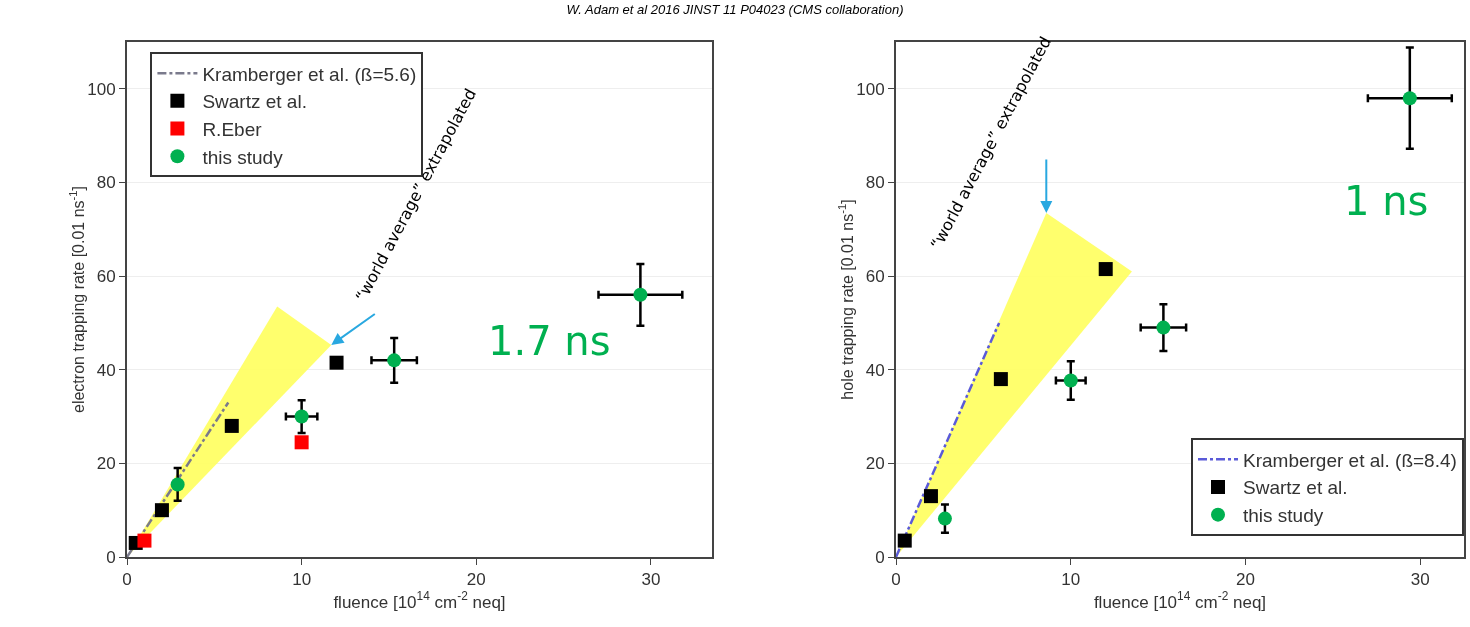 The image size is (1470, 627). What do you see at coordinates (232, 129) in the screenshot?
I see `legend-label: R.Eber` at bounding box center [232, 129].